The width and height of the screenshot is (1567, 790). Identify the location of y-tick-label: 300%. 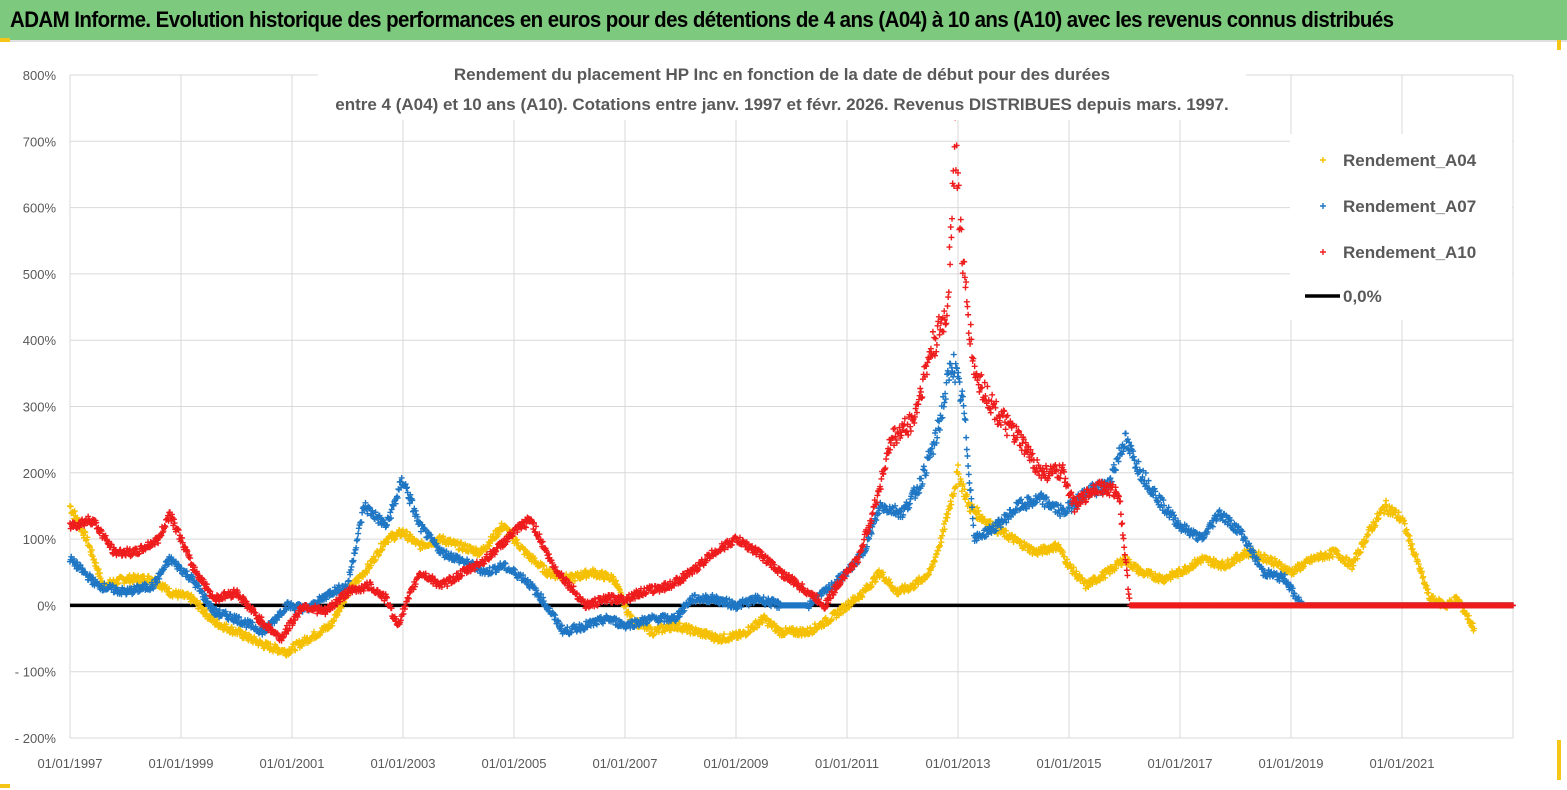
(40, 407).